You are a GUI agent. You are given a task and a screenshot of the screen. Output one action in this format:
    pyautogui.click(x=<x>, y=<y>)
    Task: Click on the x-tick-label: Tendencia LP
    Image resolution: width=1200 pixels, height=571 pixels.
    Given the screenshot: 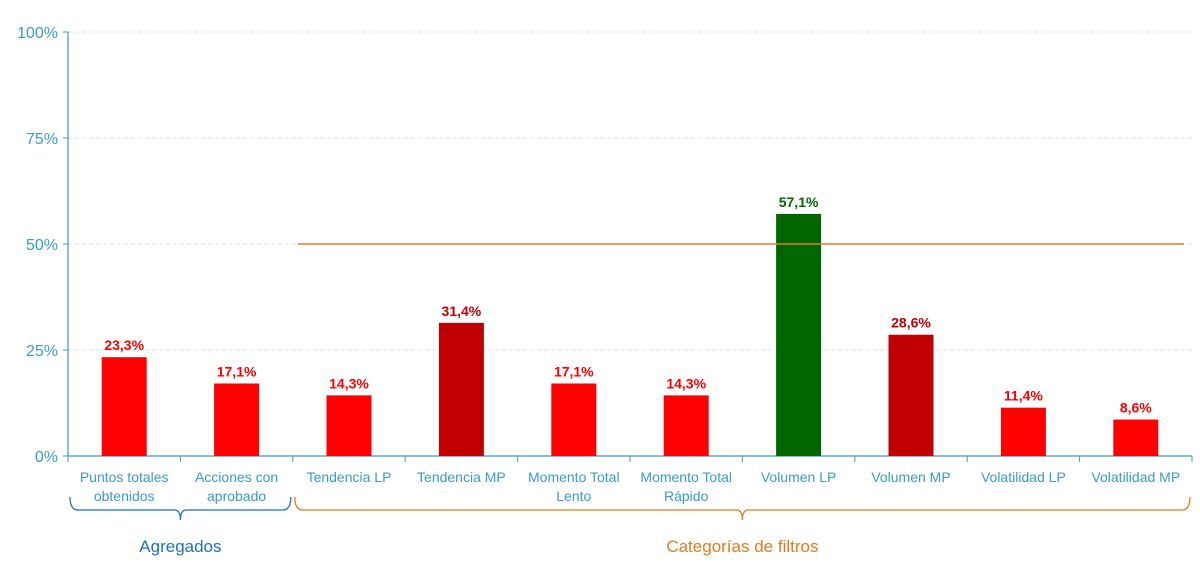 What is the action you would take?
    pyautogui.click(x=349, y=477)
    